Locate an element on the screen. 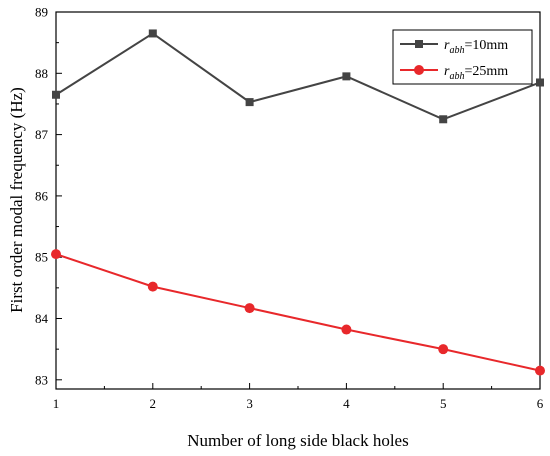  y-tick-label: 89 is located at coordinates (41, 12).